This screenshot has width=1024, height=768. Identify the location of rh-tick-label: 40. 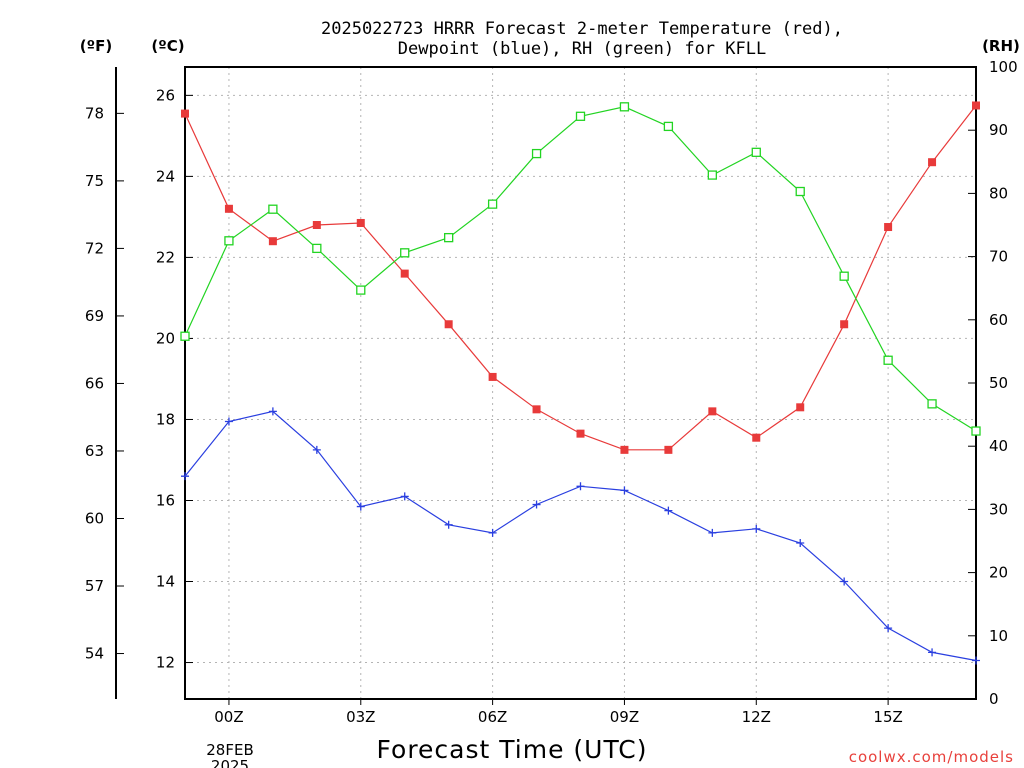
(998, 446).